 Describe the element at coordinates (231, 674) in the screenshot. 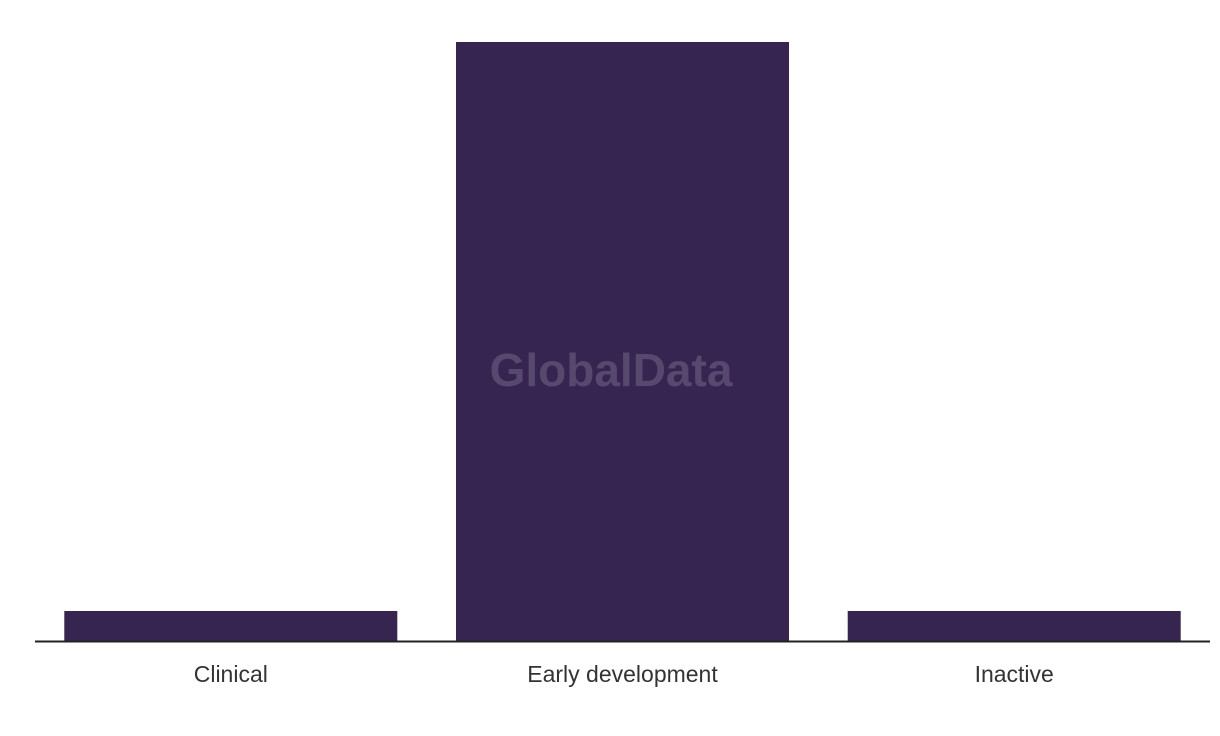

I see `category-label-clinical: Clinical` at that location.